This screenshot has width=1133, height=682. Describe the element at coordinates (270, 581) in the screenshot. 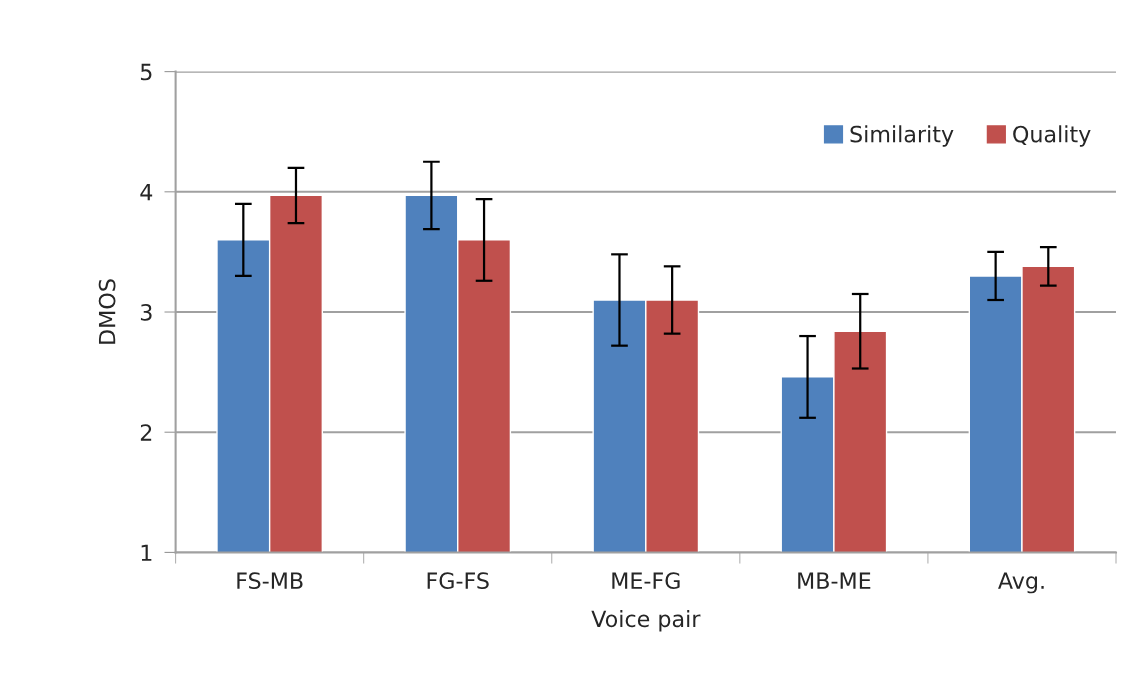

I see `x-tick-label: FS-MB` at that location.